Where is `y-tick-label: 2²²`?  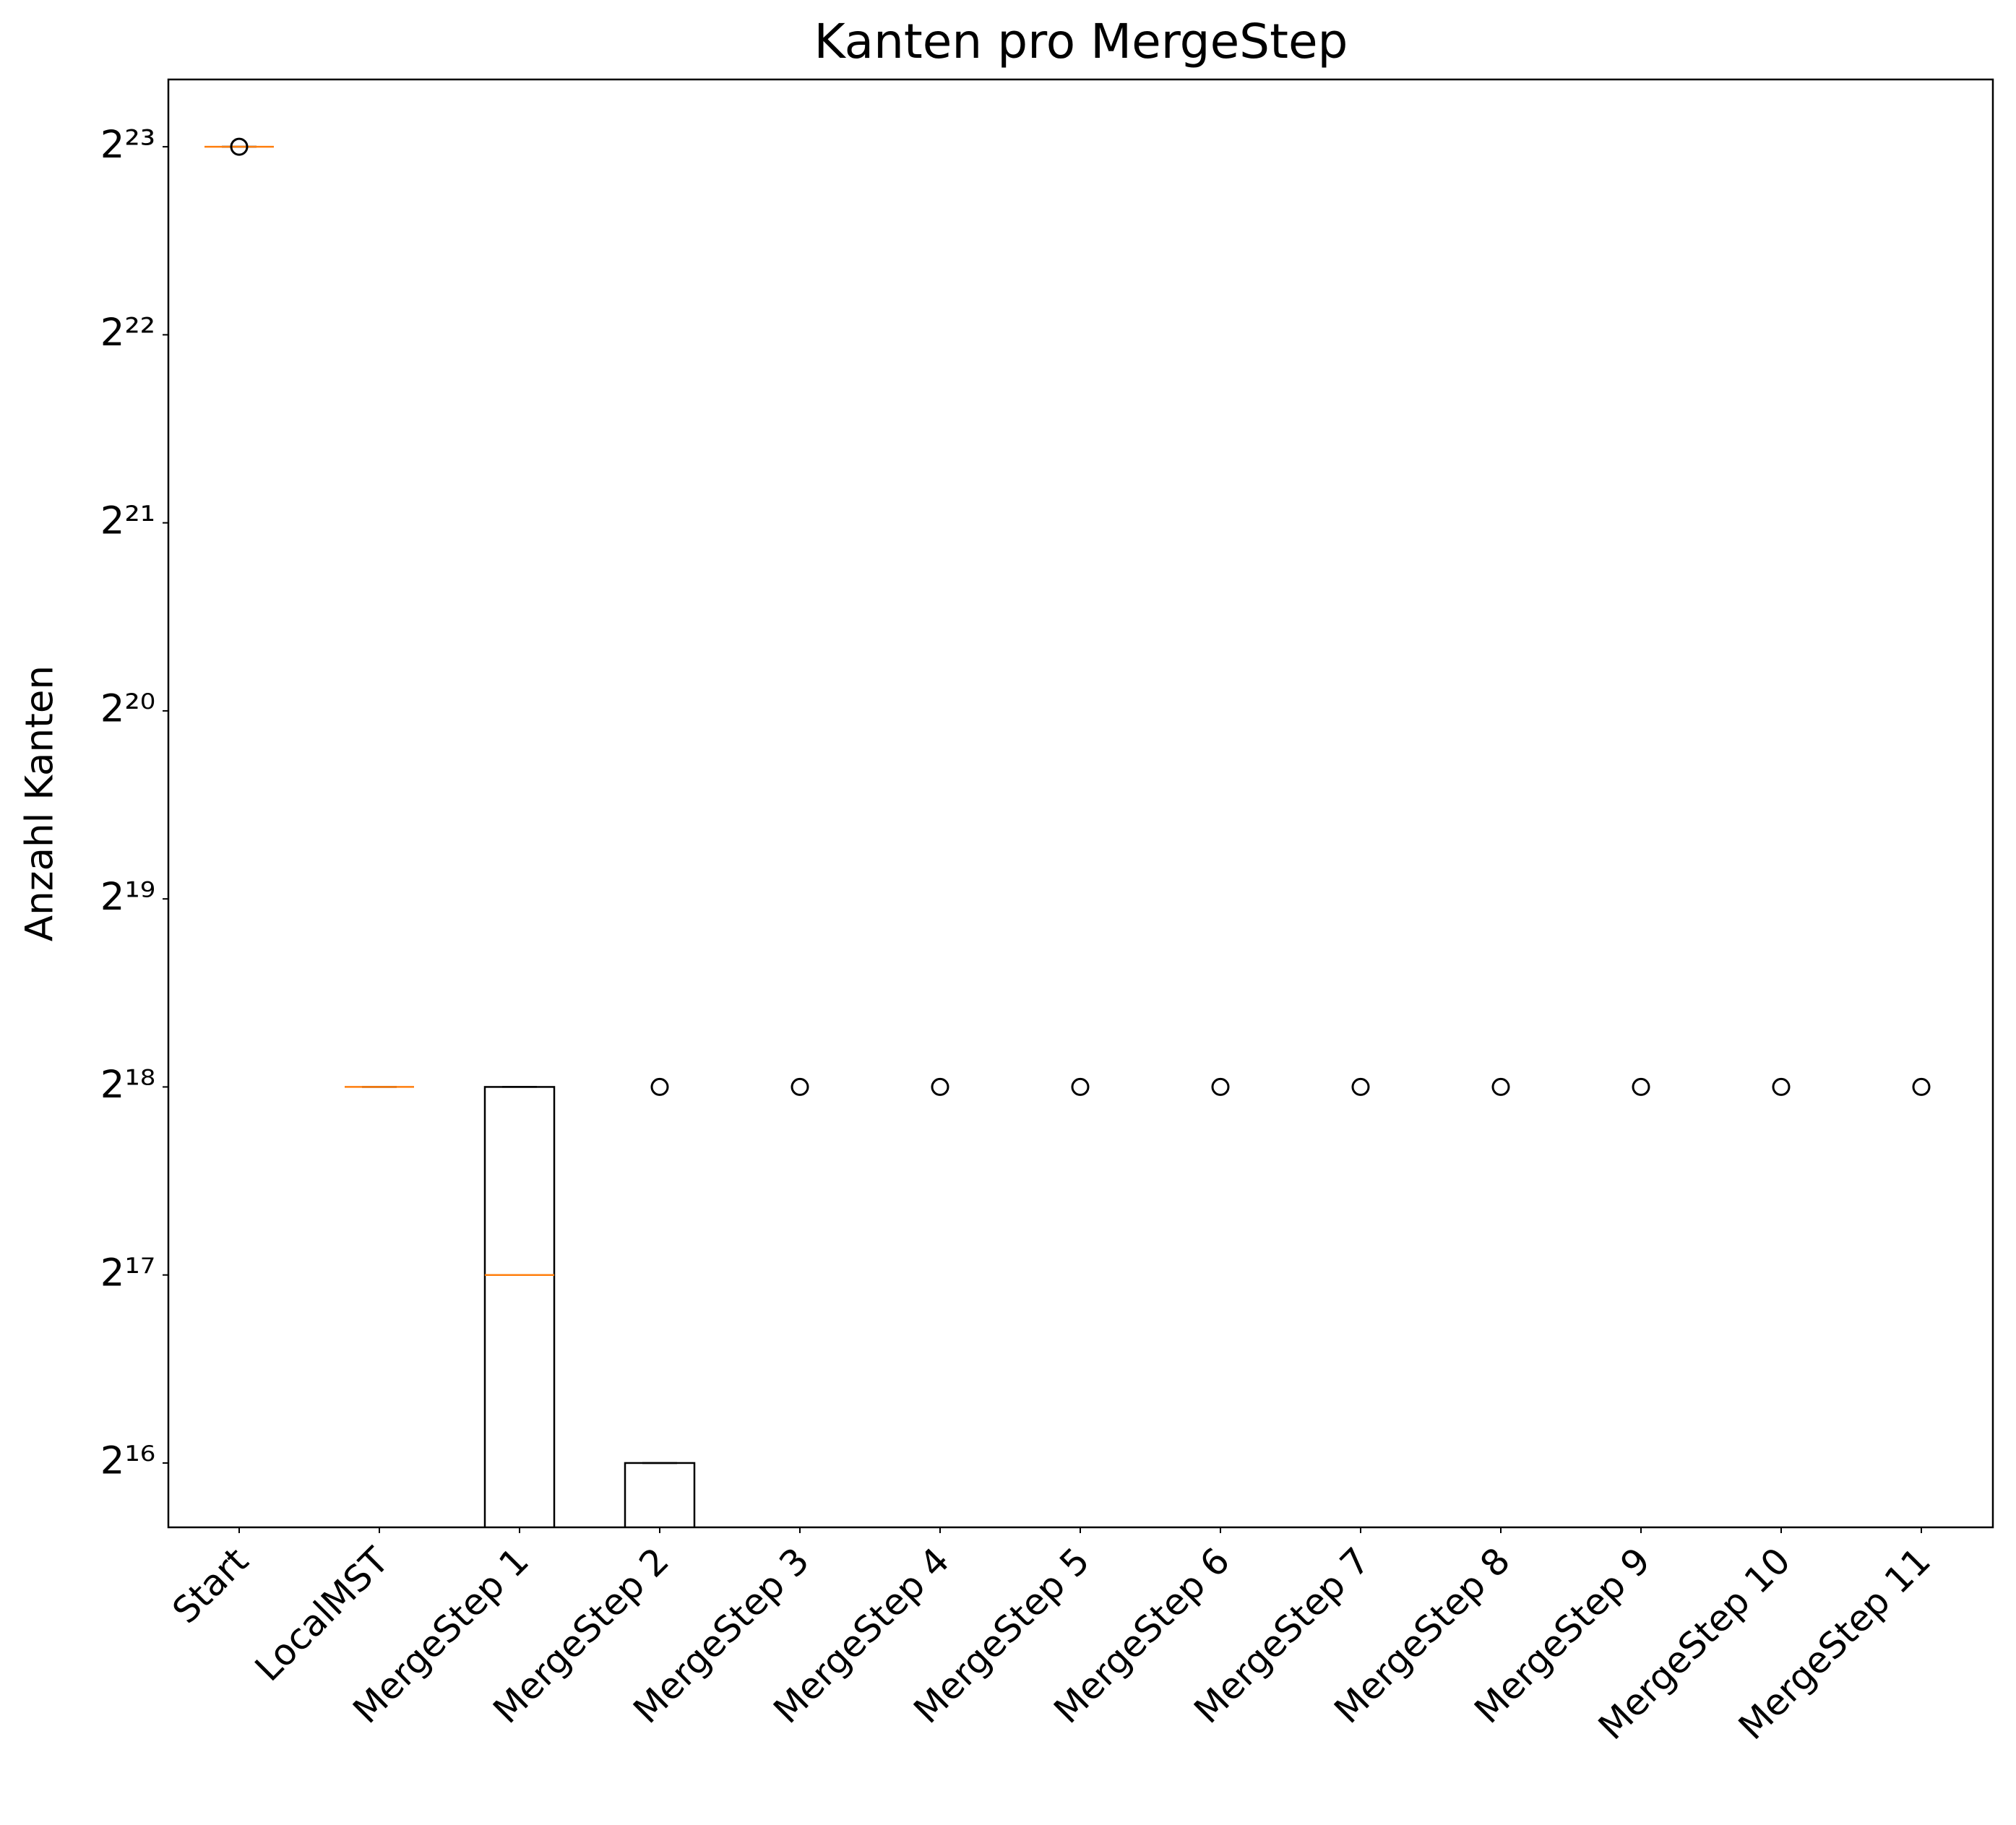
y-tick-label: 2²² is located at coordinates (127, 333).